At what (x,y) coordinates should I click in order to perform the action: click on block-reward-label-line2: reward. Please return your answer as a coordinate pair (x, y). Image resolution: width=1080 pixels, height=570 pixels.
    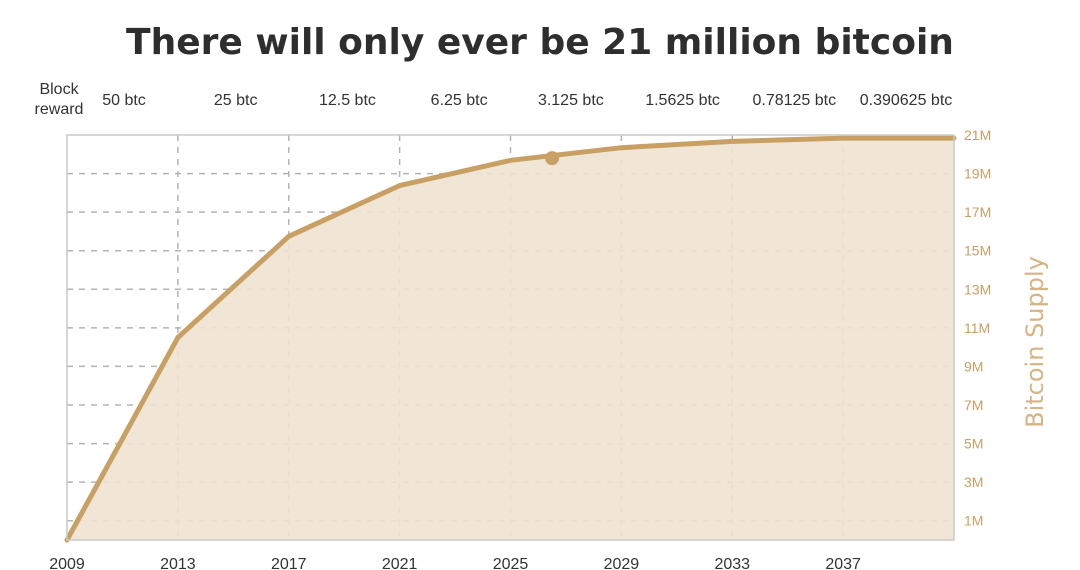
    Looking at the image, I should click on (59, 109).